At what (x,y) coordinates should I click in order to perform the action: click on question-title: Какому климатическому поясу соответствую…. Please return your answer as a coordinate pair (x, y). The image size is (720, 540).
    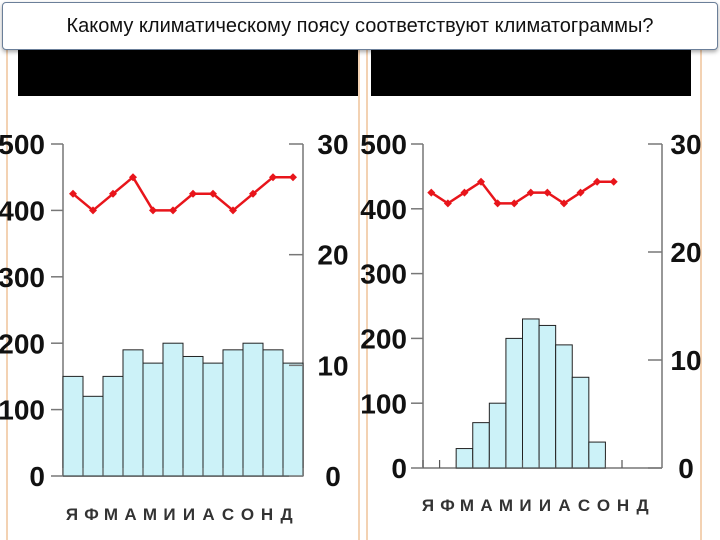
    Looking at the image, I should click on (360, 26).